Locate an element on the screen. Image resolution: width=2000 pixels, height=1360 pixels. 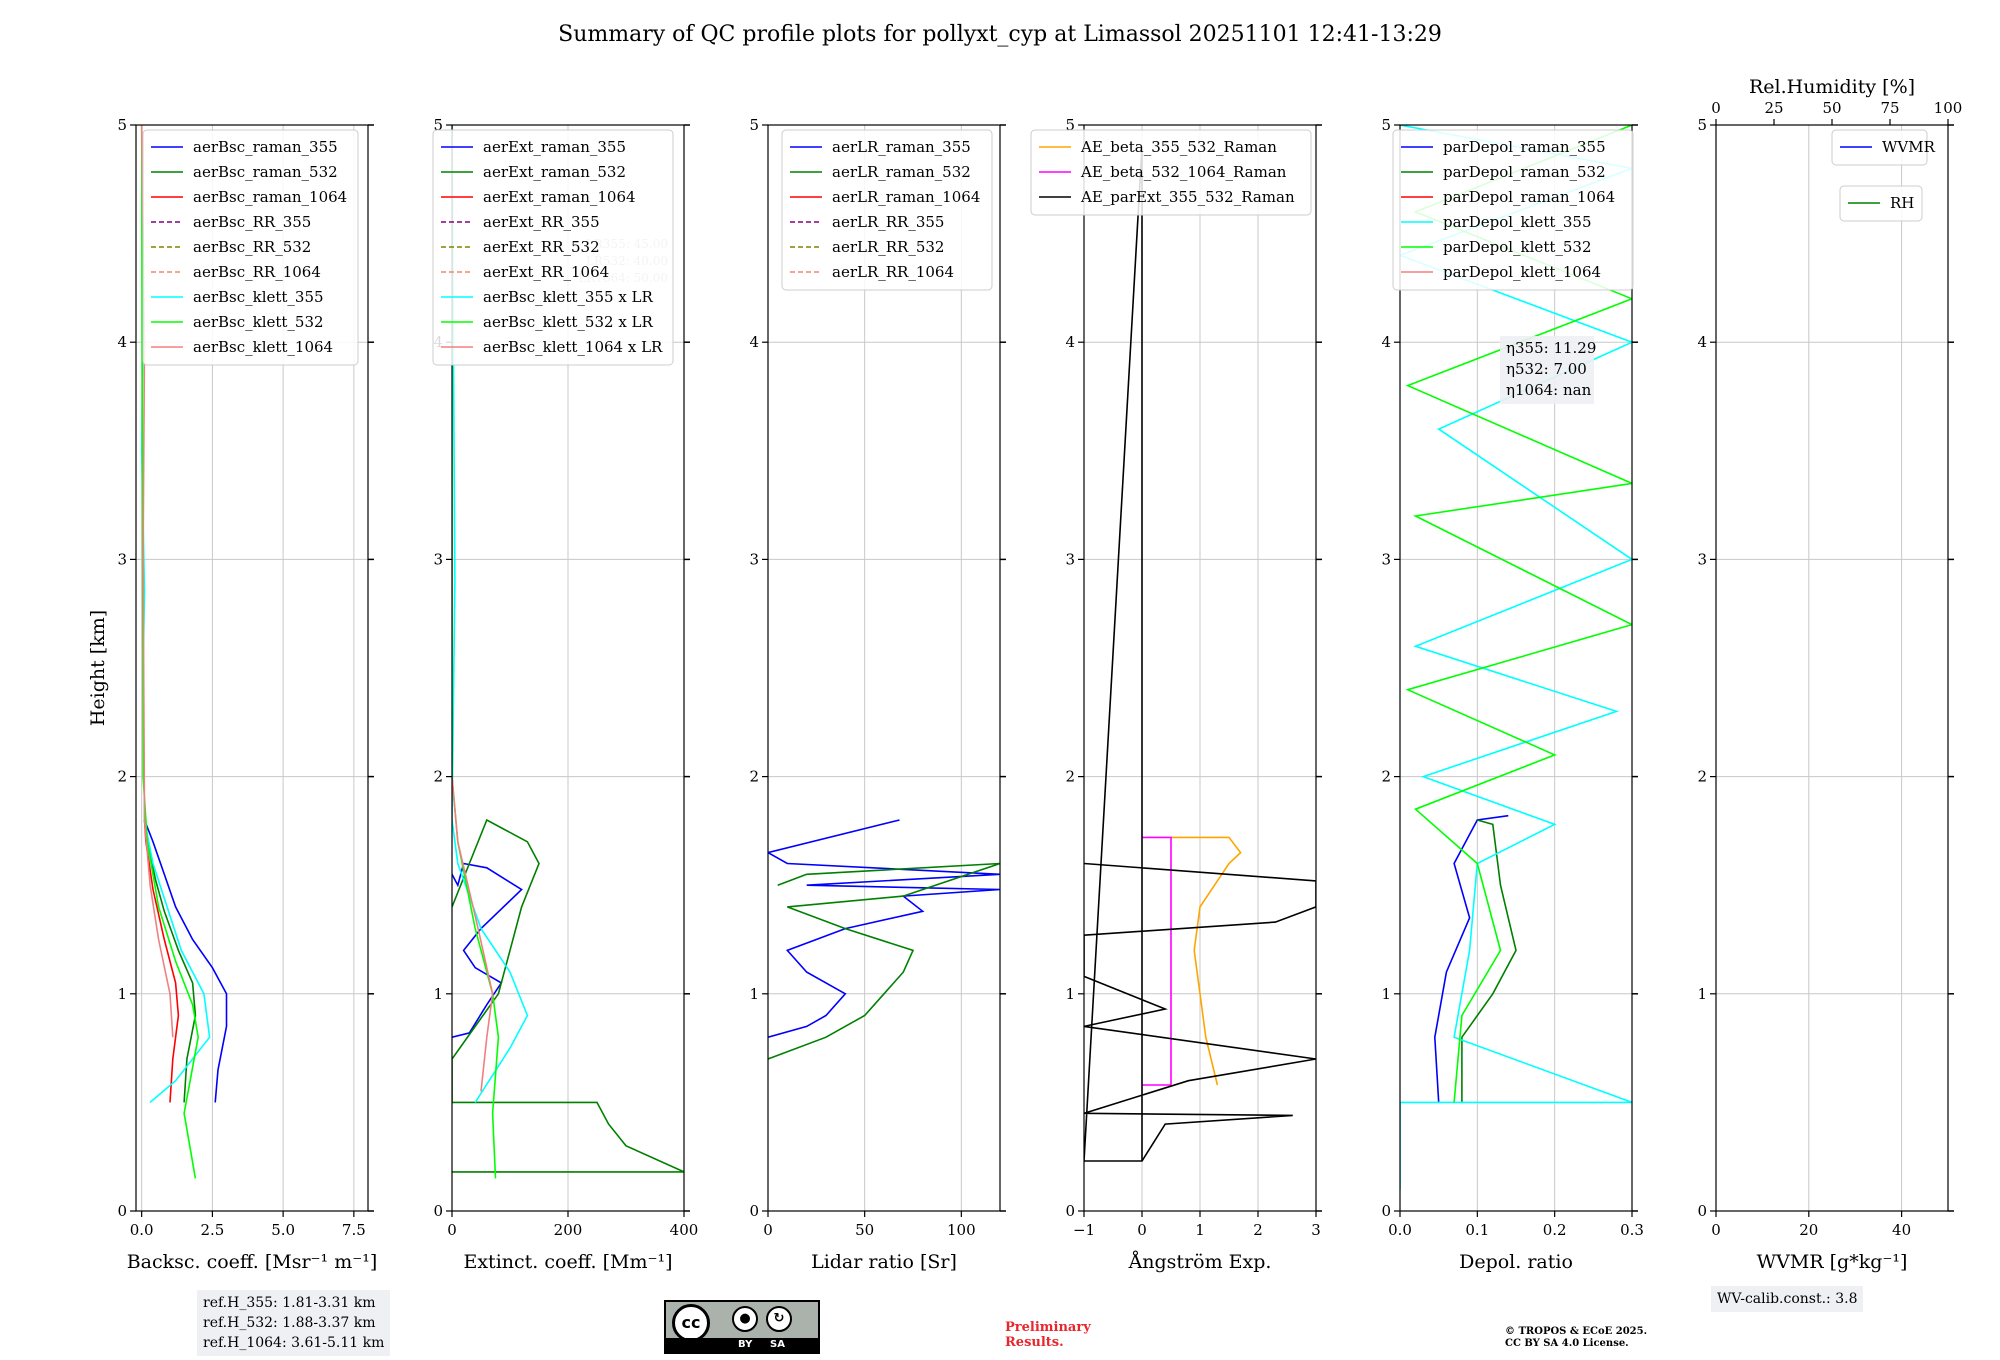
legend-label: aerBsc_raman_532 is located at coordinates (265, 172).